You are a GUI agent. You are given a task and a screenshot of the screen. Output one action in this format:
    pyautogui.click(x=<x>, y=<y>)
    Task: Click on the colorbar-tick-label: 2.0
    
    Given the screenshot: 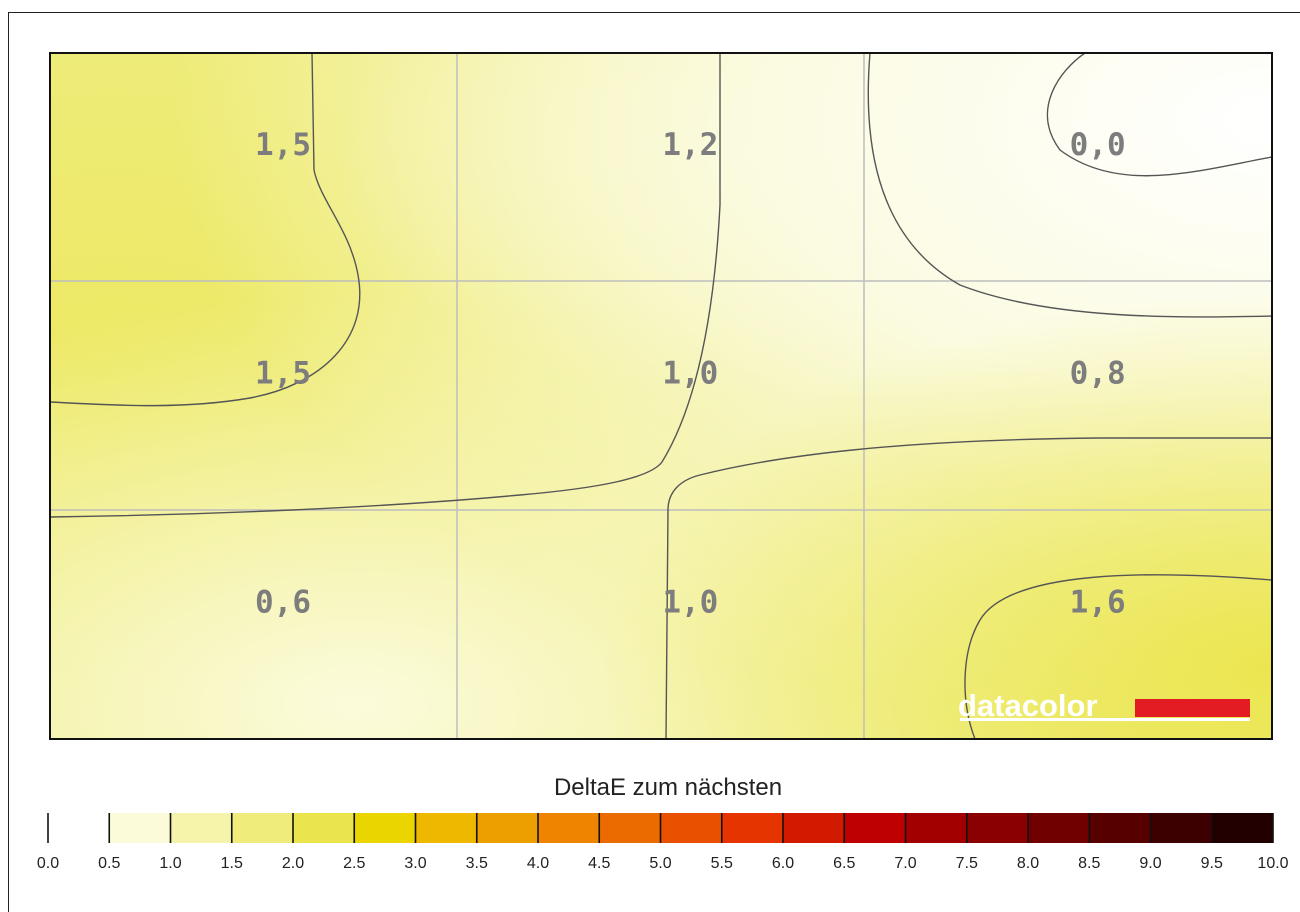 What is the action you would take?
    pyautogui.click(x=293, y=863)
    